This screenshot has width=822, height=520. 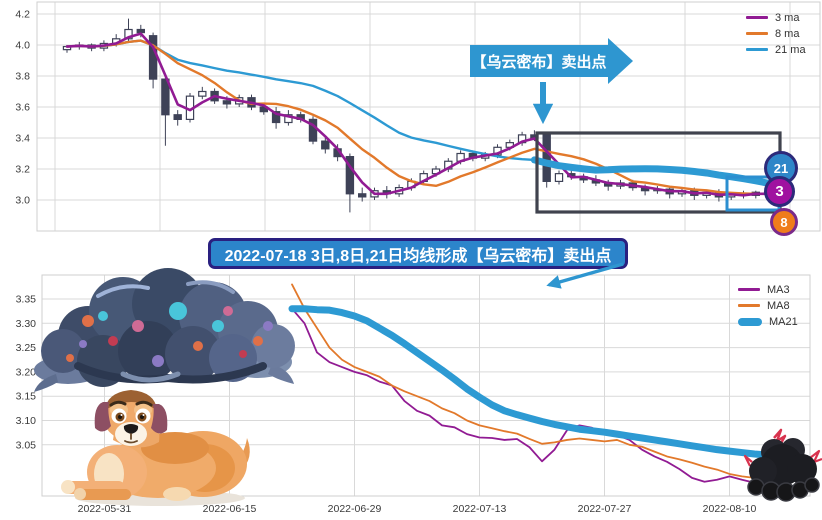 I want to click on legend-item-3ma: 3 ma, so click(x=776, y=17).